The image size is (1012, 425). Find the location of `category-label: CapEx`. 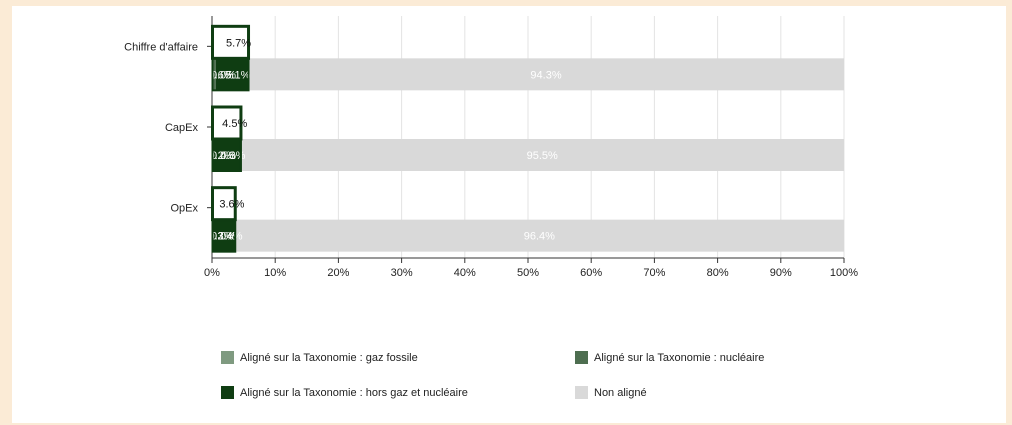

category-label: CapEx is located at coordinates (182, 128).